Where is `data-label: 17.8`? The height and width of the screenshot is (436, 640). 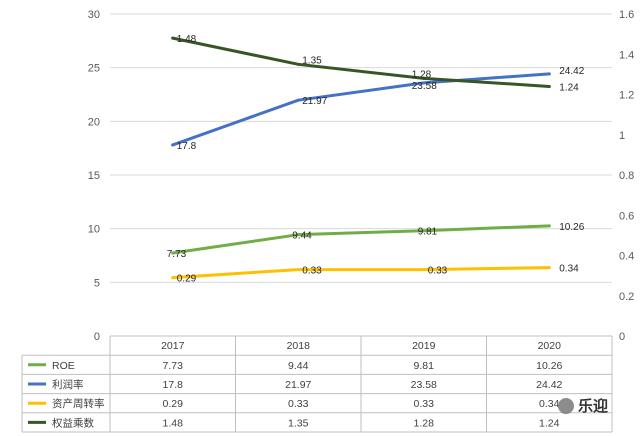 data-label: 17.8 is located at coordinates (187, 146).